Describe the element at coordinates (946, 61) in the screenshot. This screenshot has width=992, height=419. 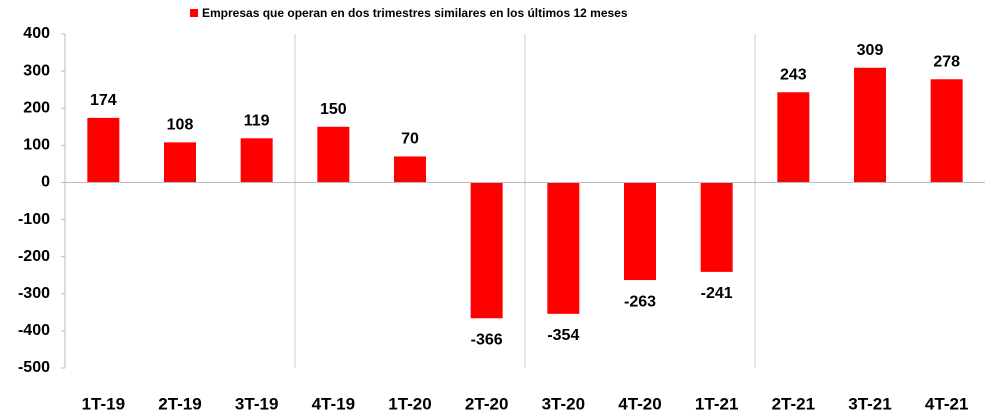
I see `value-label: 278` at that location.